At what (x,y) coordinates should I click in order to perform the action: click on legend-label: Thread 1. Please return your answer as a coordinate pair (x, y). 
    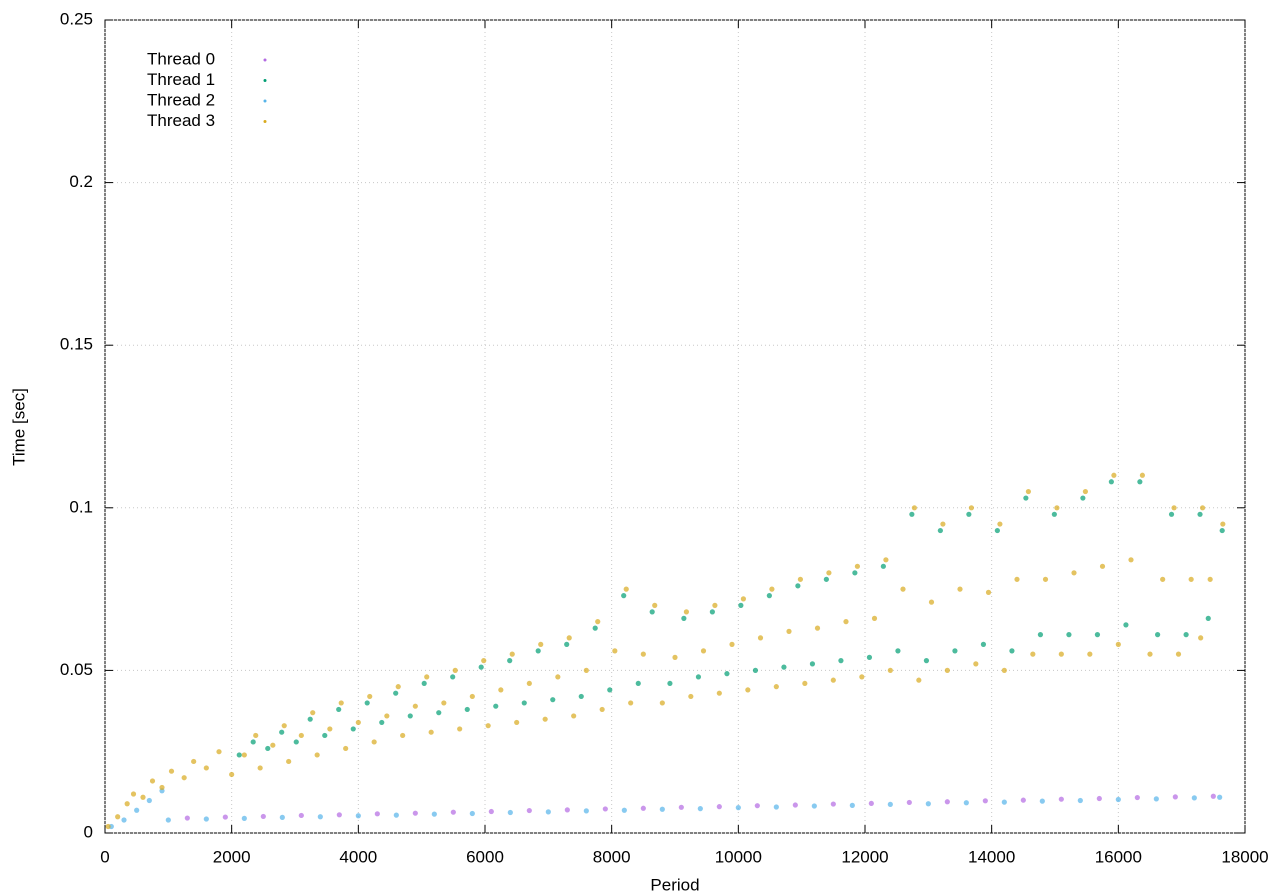
    Looking at the image, I should click on (181, 79).